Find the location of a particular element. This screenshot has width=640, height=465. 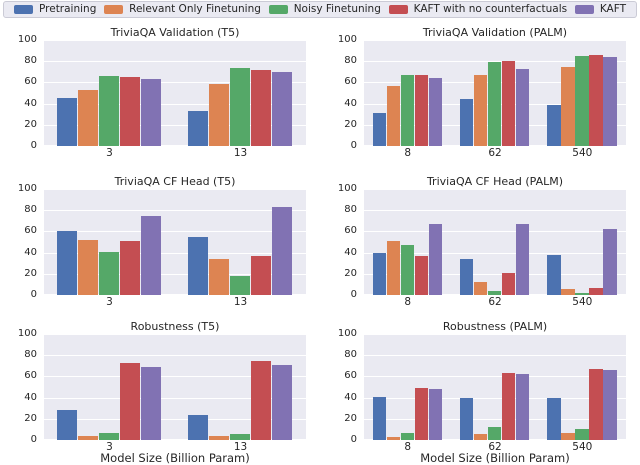

legend-item-pretraining: Pretraining is located at coordinates (55, 9).